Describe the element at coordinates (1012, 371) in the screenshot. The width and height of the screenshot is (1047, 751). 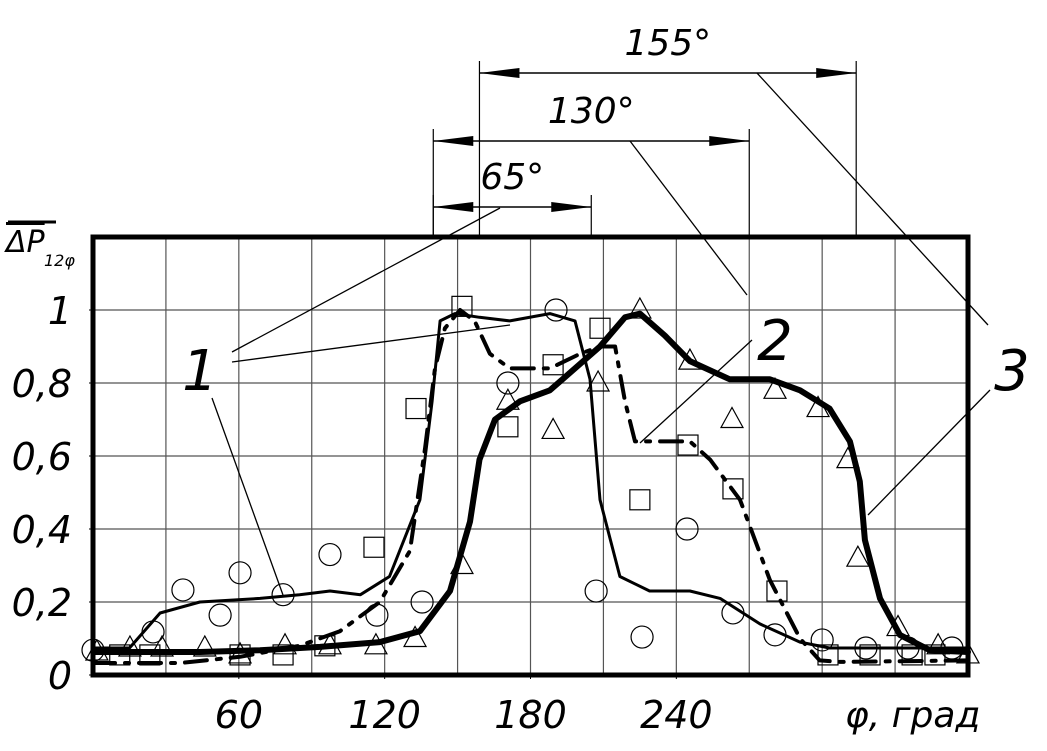
I see `curve-label: 3` at that location.